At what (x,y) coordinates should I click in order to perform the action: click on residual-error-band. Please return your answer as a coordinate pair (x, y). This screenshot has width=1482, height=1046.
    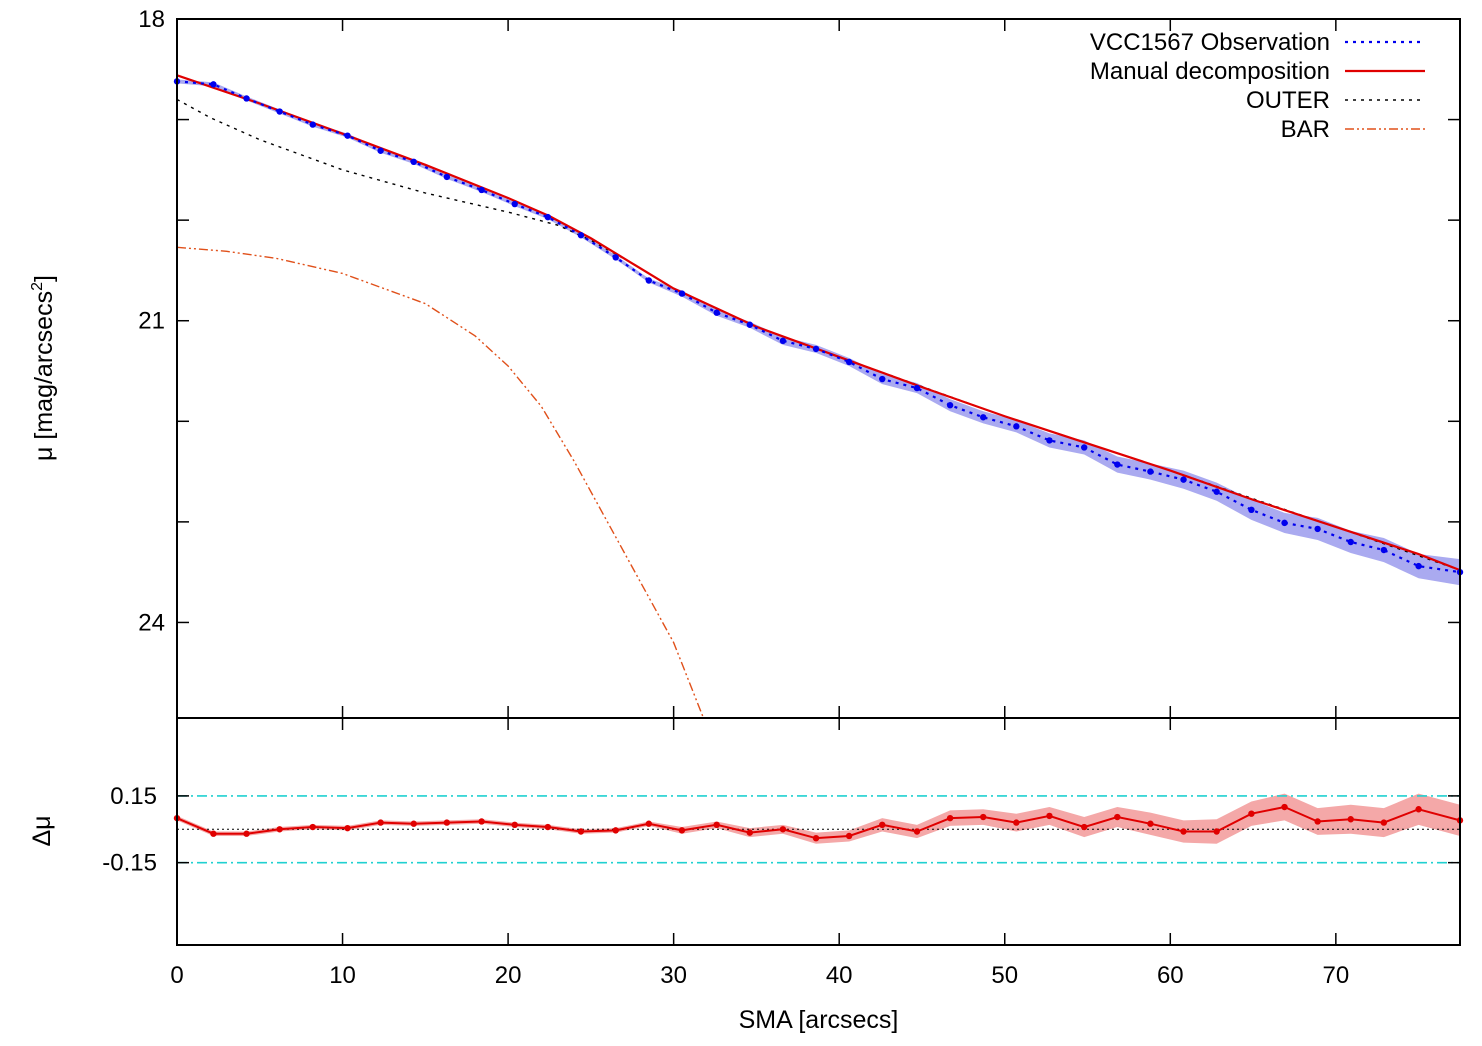
    Looking at the image, I should click on (818, 818).